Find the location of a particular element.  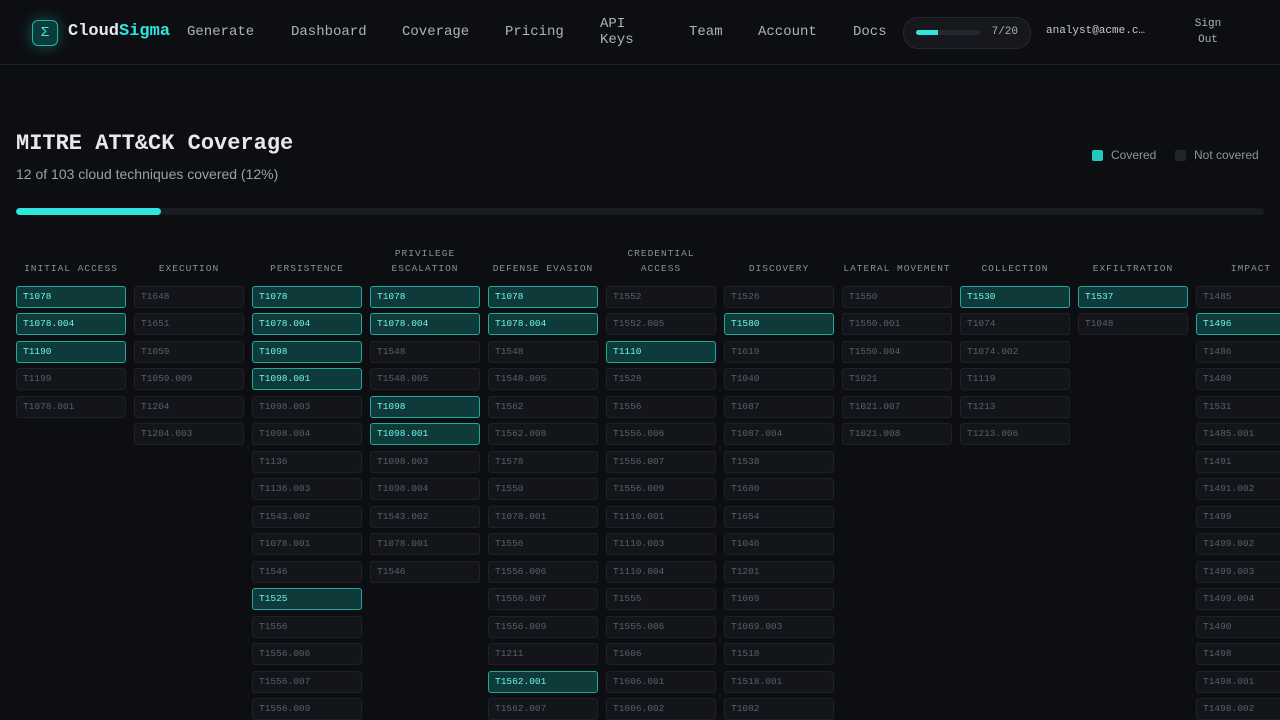

technique: T1021 is located at coordinates (897, 379).